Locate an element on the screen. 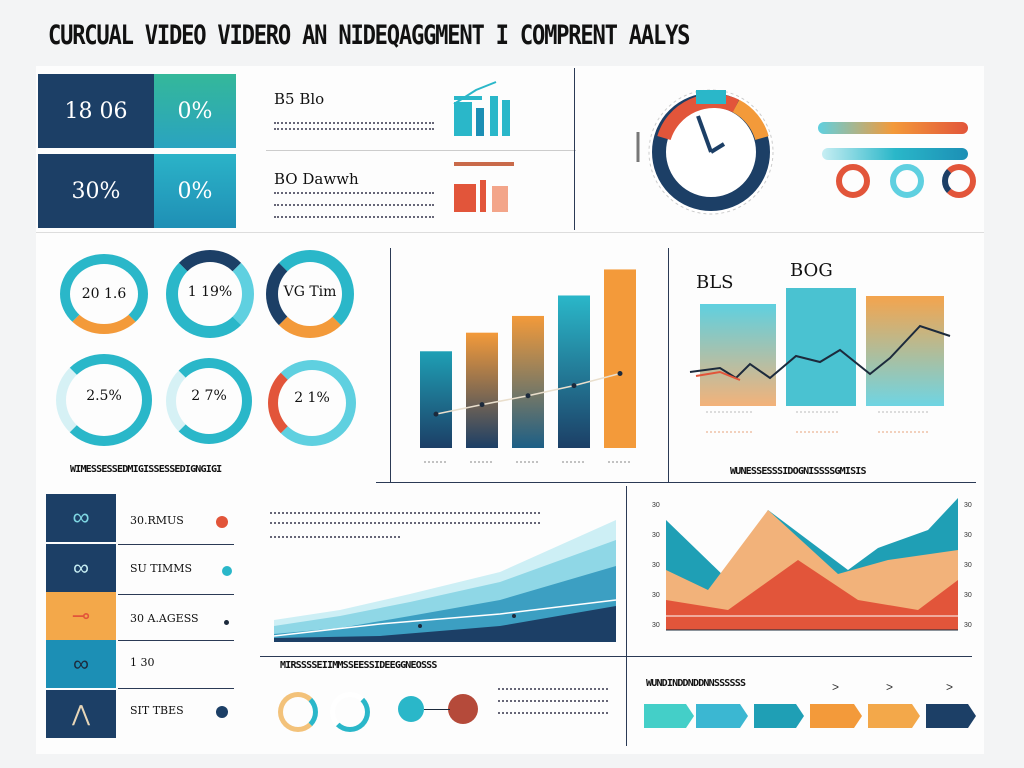  clock-gauge is located at coordinates (711, 152).